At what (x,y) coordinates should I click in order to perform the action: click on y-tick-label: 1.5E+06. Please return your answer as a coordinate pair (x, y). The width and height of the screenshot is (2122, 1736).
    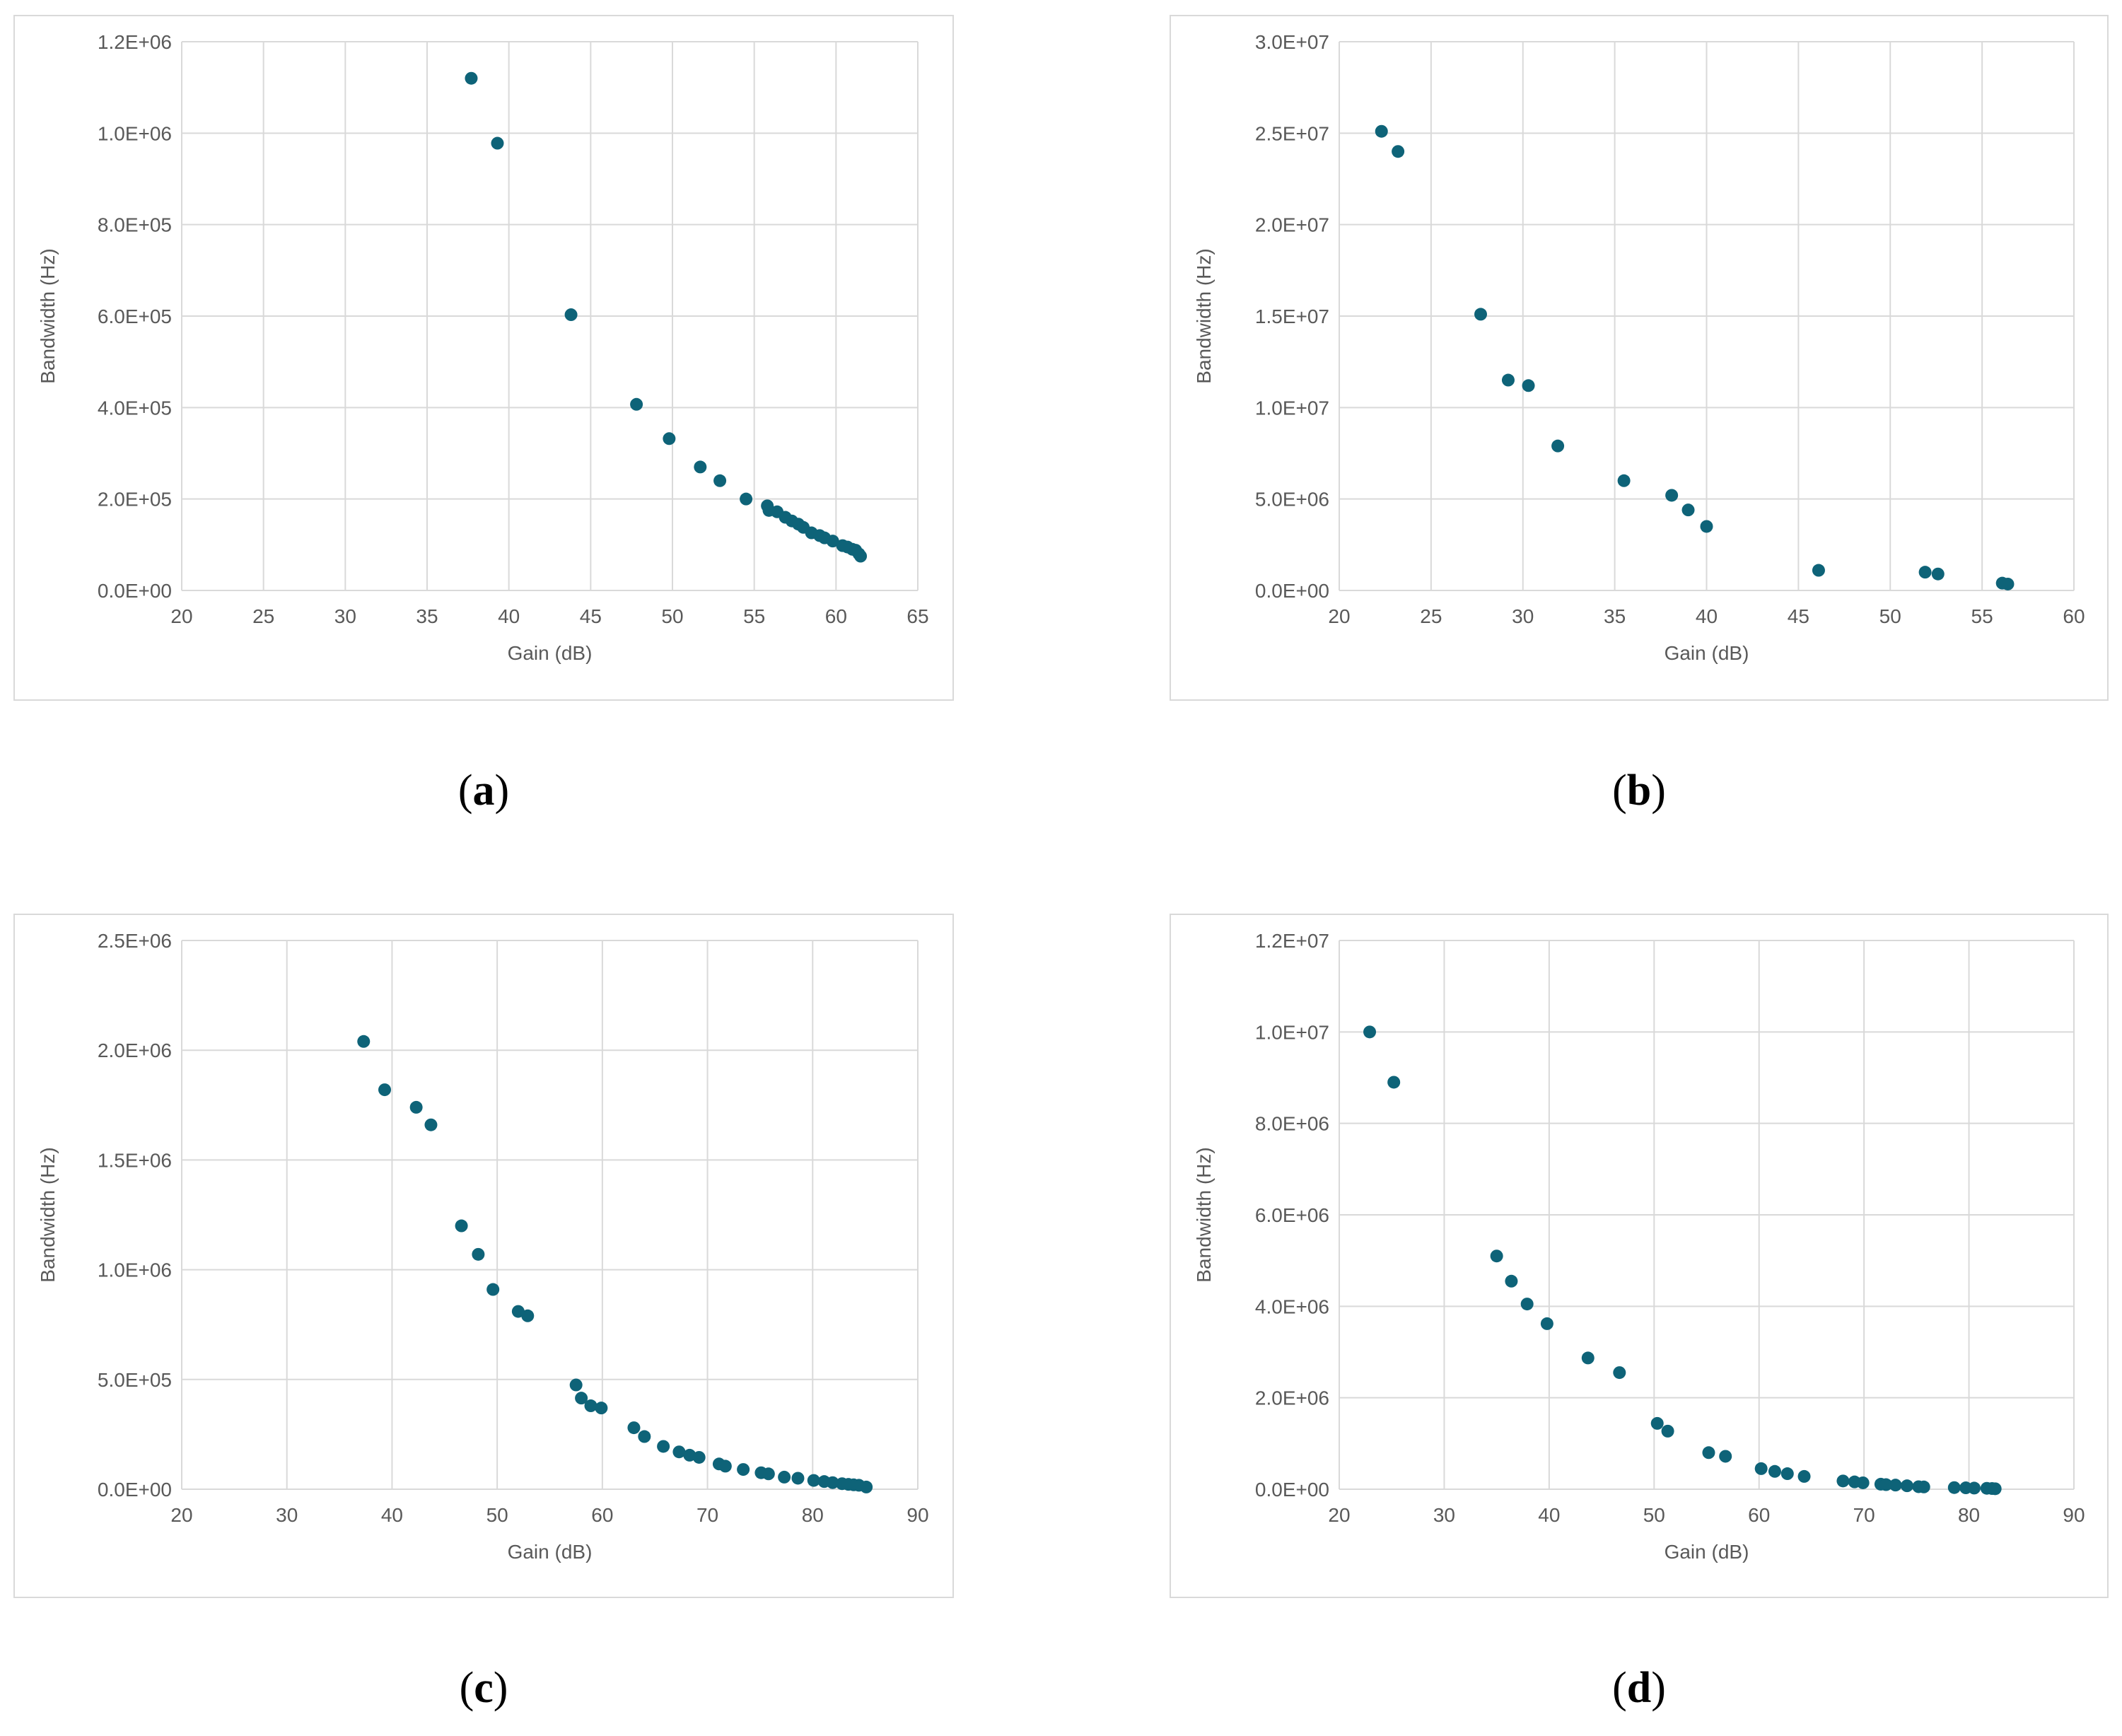
    Looking at the image, I should click on (135, 1160).